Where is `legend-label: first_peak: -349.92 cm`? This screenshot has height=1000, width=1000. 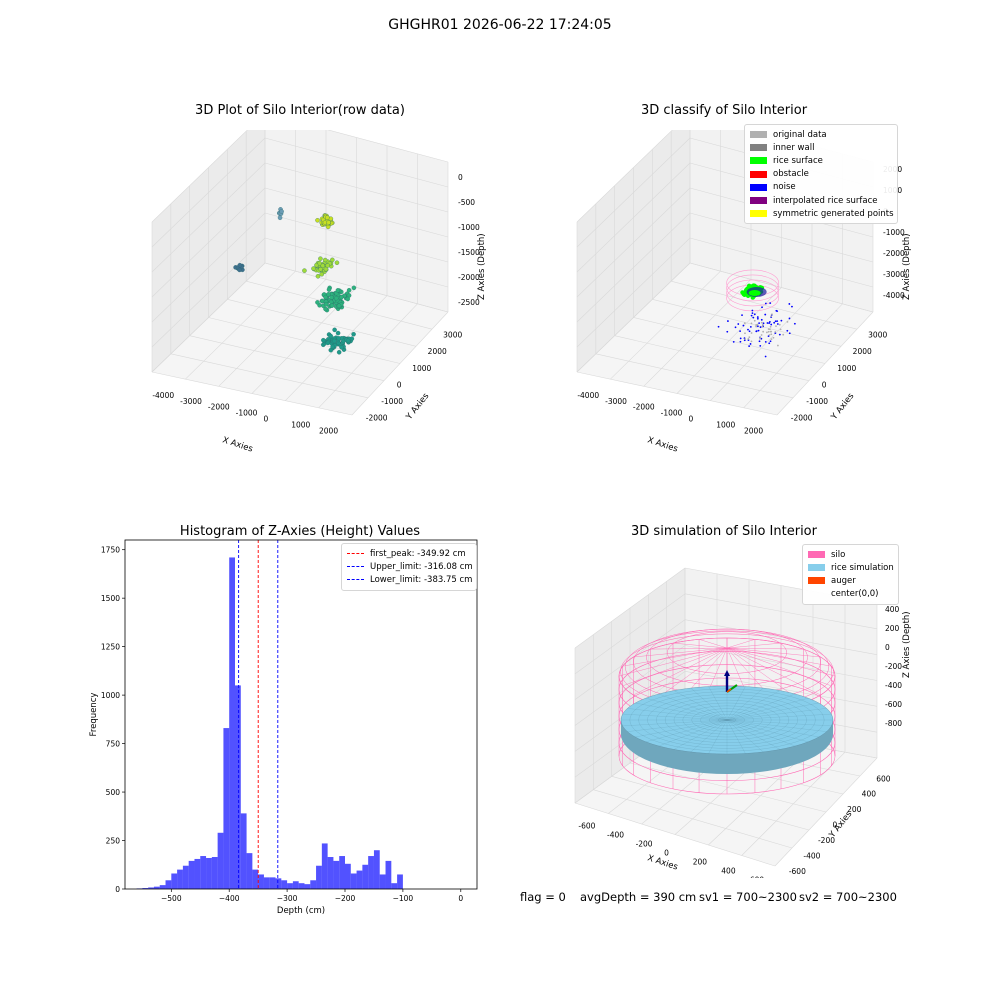
legend-label: first_peak: -349.92 cm is located at coordinates (418, 553).